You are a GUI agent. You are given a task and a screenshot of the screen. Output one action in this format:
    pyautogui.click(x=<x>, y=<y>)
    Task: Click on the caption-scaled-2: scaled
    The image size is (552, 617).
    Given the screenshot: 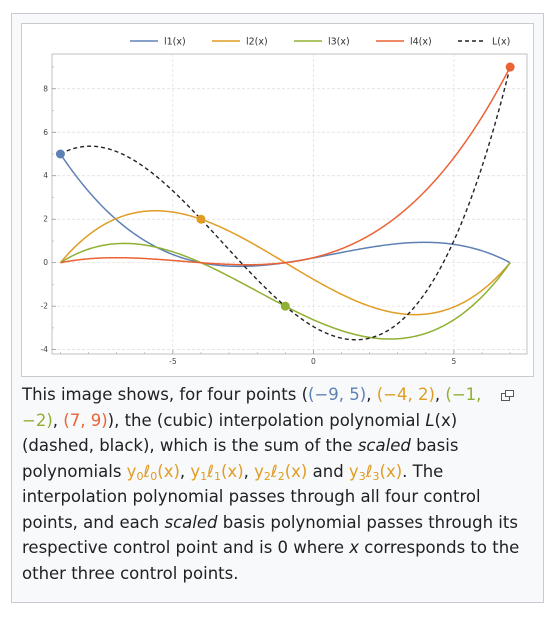 What is the action you would take?
    pyautogui.click(x=191, y=522)
    